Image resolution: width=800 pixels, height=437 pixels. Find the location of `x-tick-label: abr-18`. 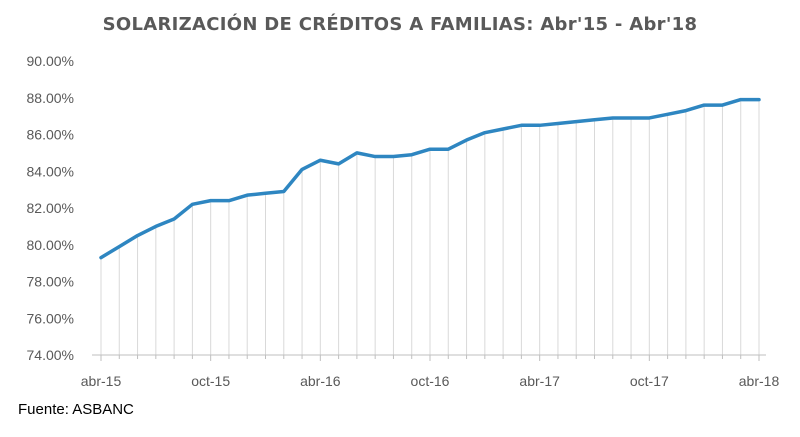

x-tick-label: abr-18 is located at coordinates (759, 381).